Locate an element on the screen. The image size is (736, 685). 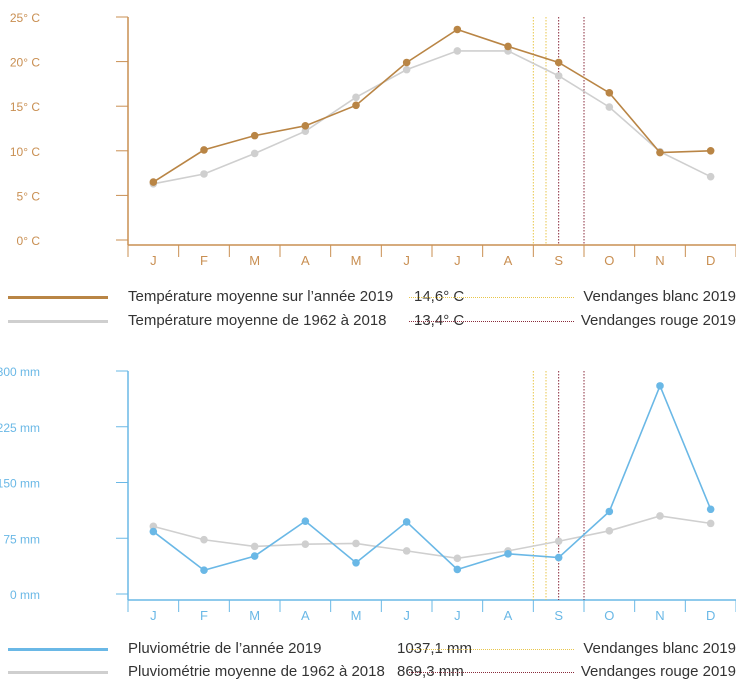
rain-ytick-label: 75 mm is located at coordinates (21, 539).